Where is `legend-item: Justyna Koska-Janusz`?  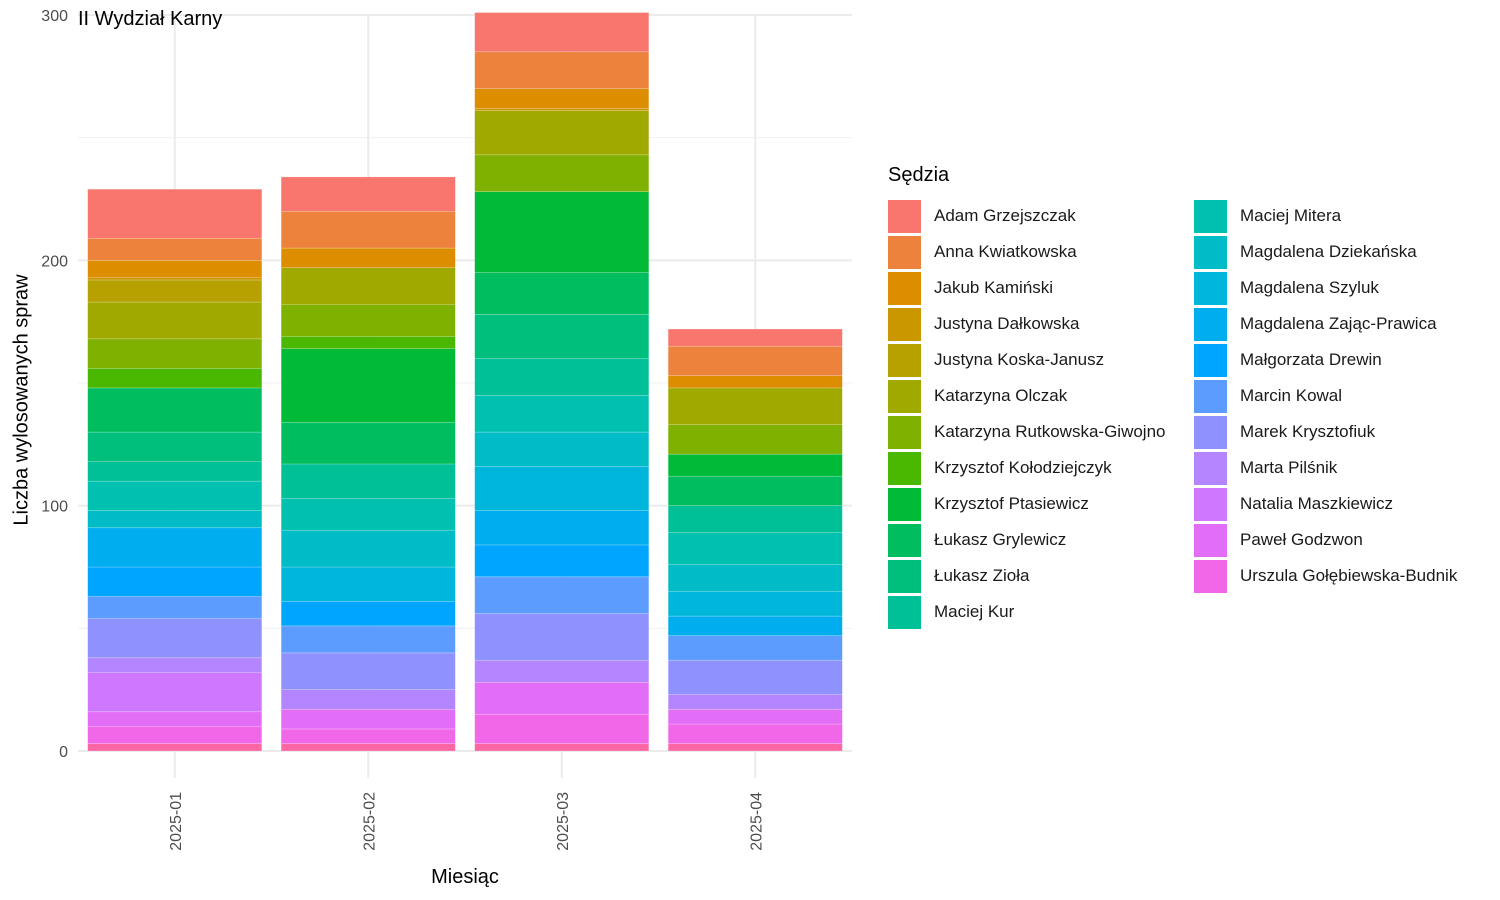
legend-item: Justyna Koska-Janusz is located at coordinates (1041, 360).